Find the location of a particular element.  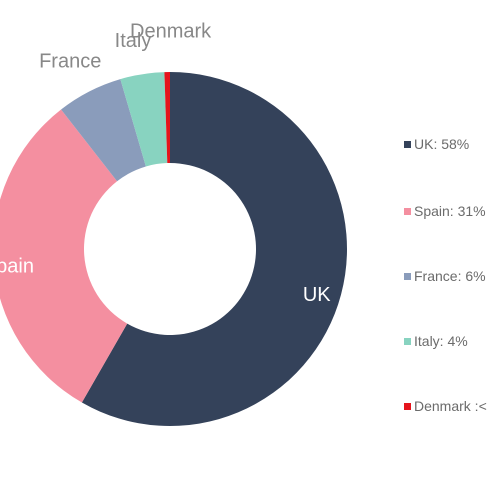

legend-label-france: France: 6% is located at coordinates (450, 276).